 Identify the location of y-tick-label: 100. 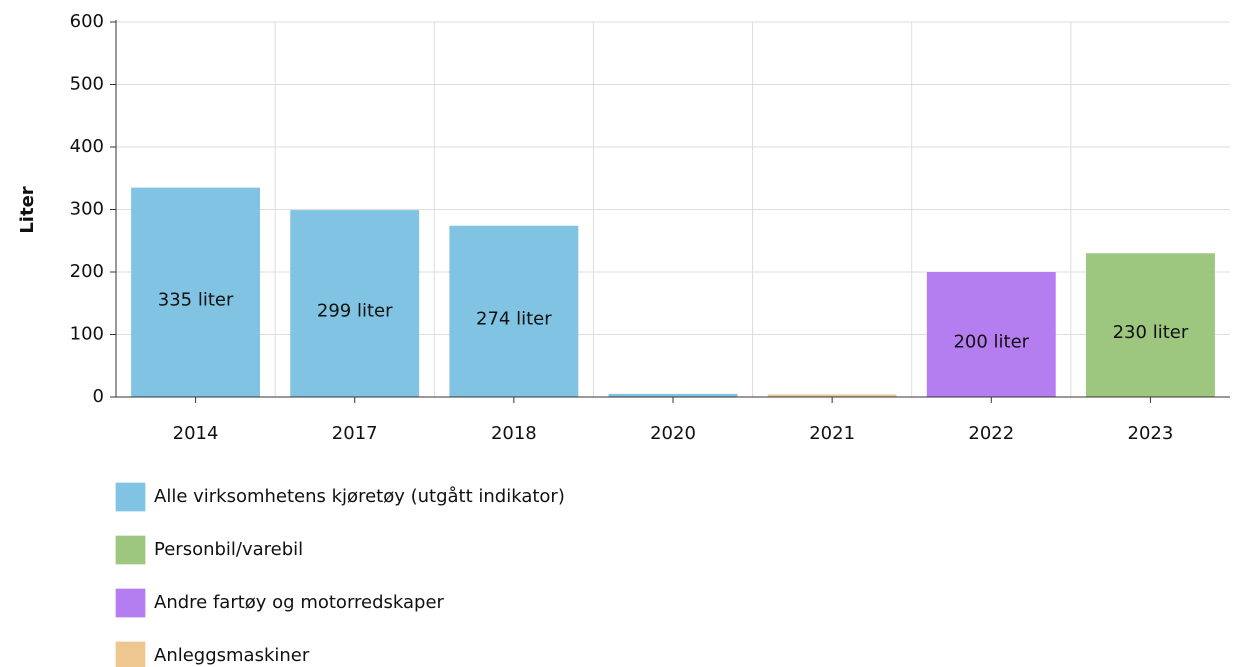
(87, 334).